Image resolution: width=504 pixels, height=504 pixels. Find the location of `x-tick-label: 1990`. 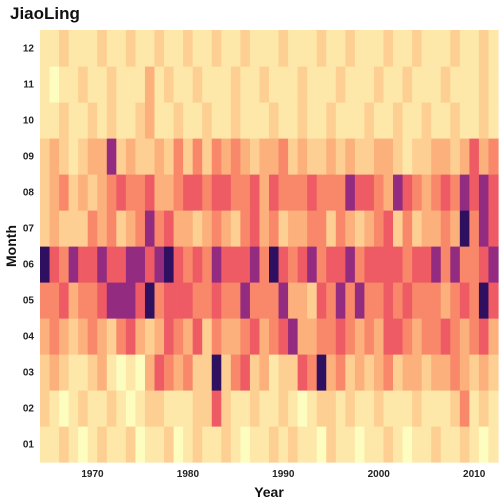

x-tick-label: 1990 is located at coordinates (283, 474).